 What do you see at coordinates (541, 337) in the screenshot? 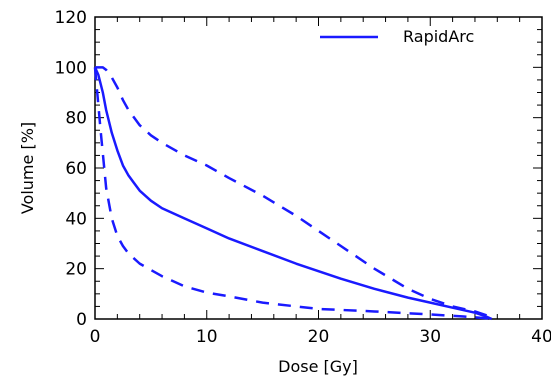
I see `x-tick-label: 40` at bounding box center [541, 337].